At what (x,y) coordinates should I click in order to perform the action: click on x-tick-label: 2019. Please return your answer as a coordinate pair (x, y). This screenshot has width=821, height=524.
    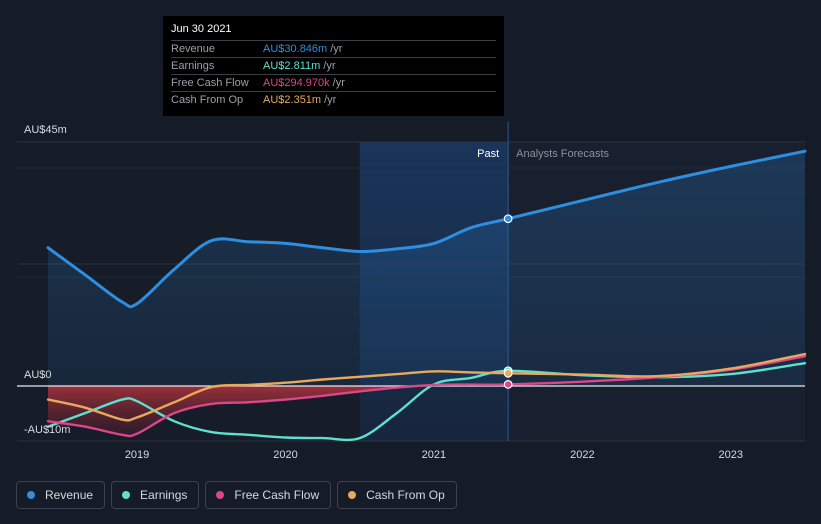
    Looking at the image, I should click on (137, 455).